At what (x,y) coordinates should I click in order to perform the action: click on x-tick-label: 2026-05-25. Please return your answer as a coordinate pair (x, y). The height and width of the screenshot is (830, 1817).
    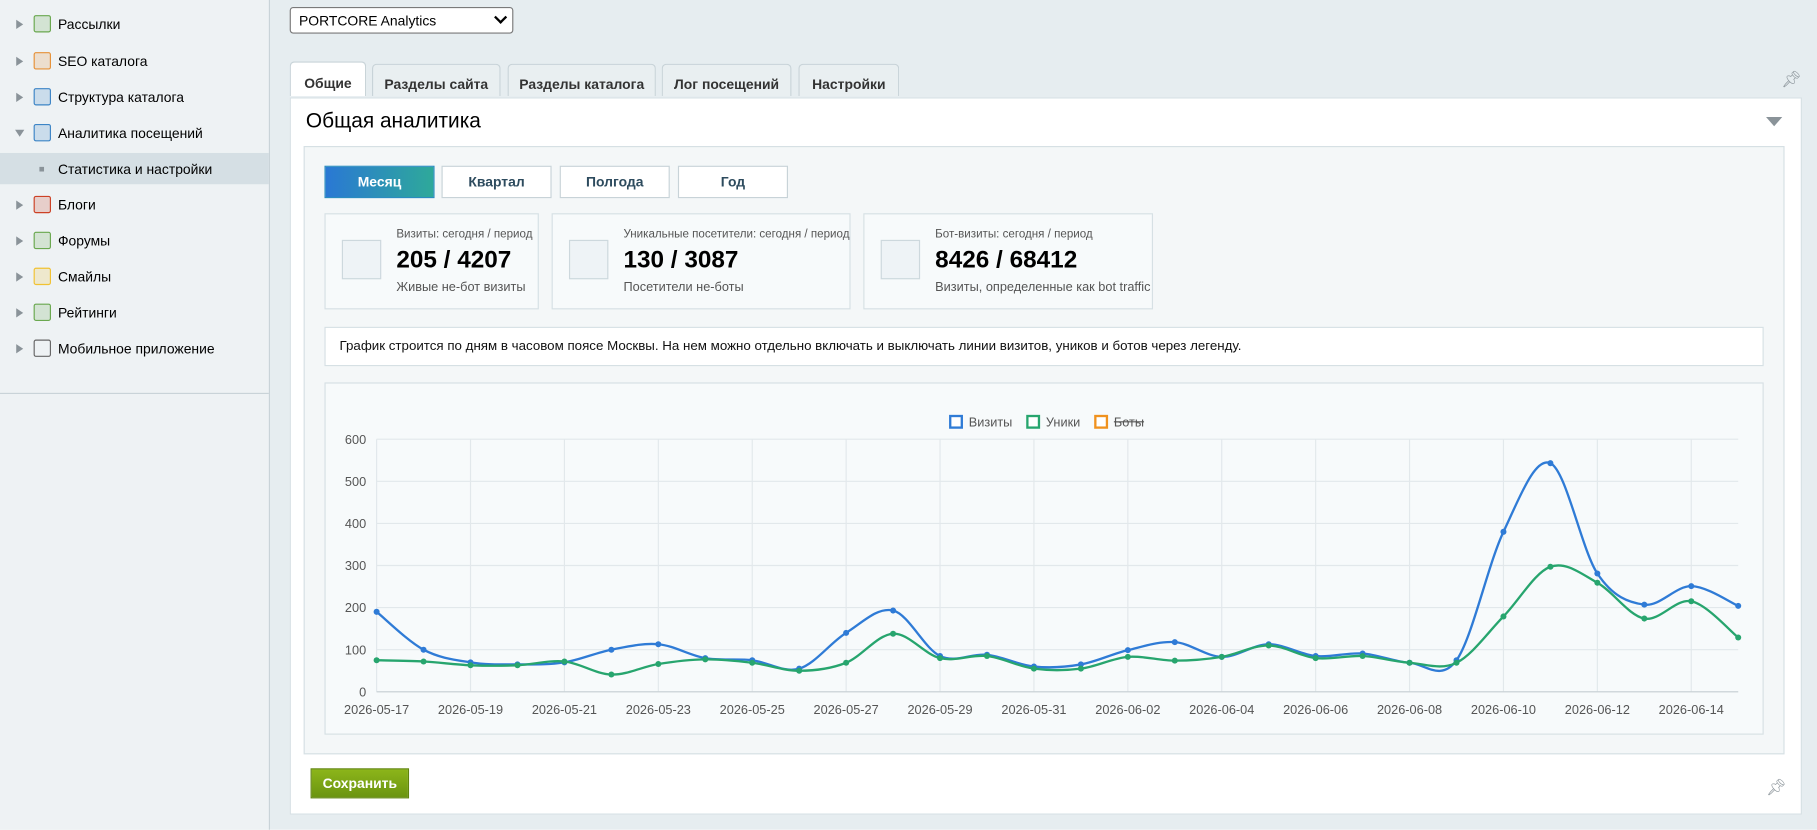
    Looking at the image, I should click on (752, 709).